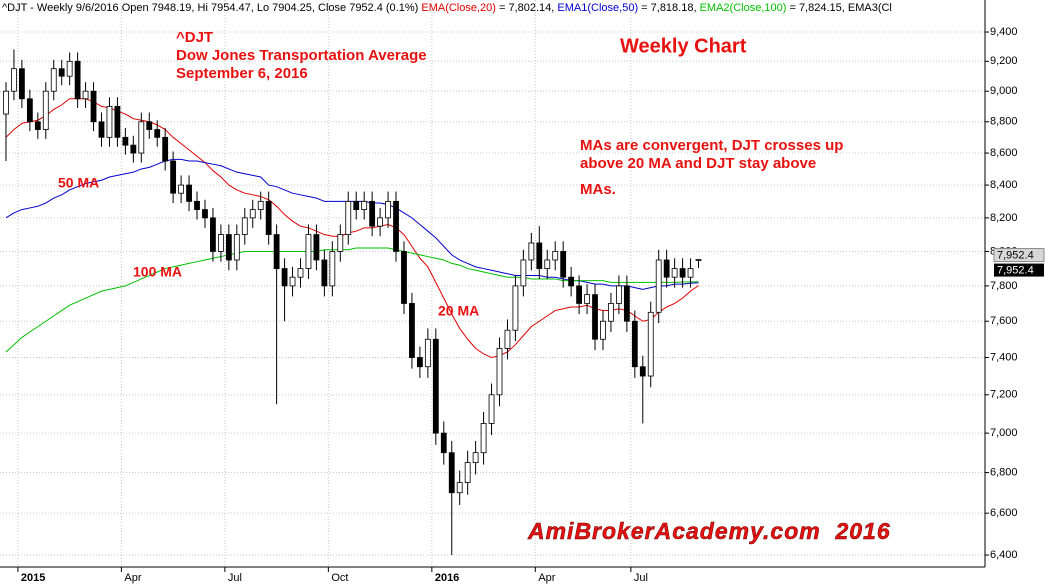  I want to click on price-label-box, so click(1019, 270).